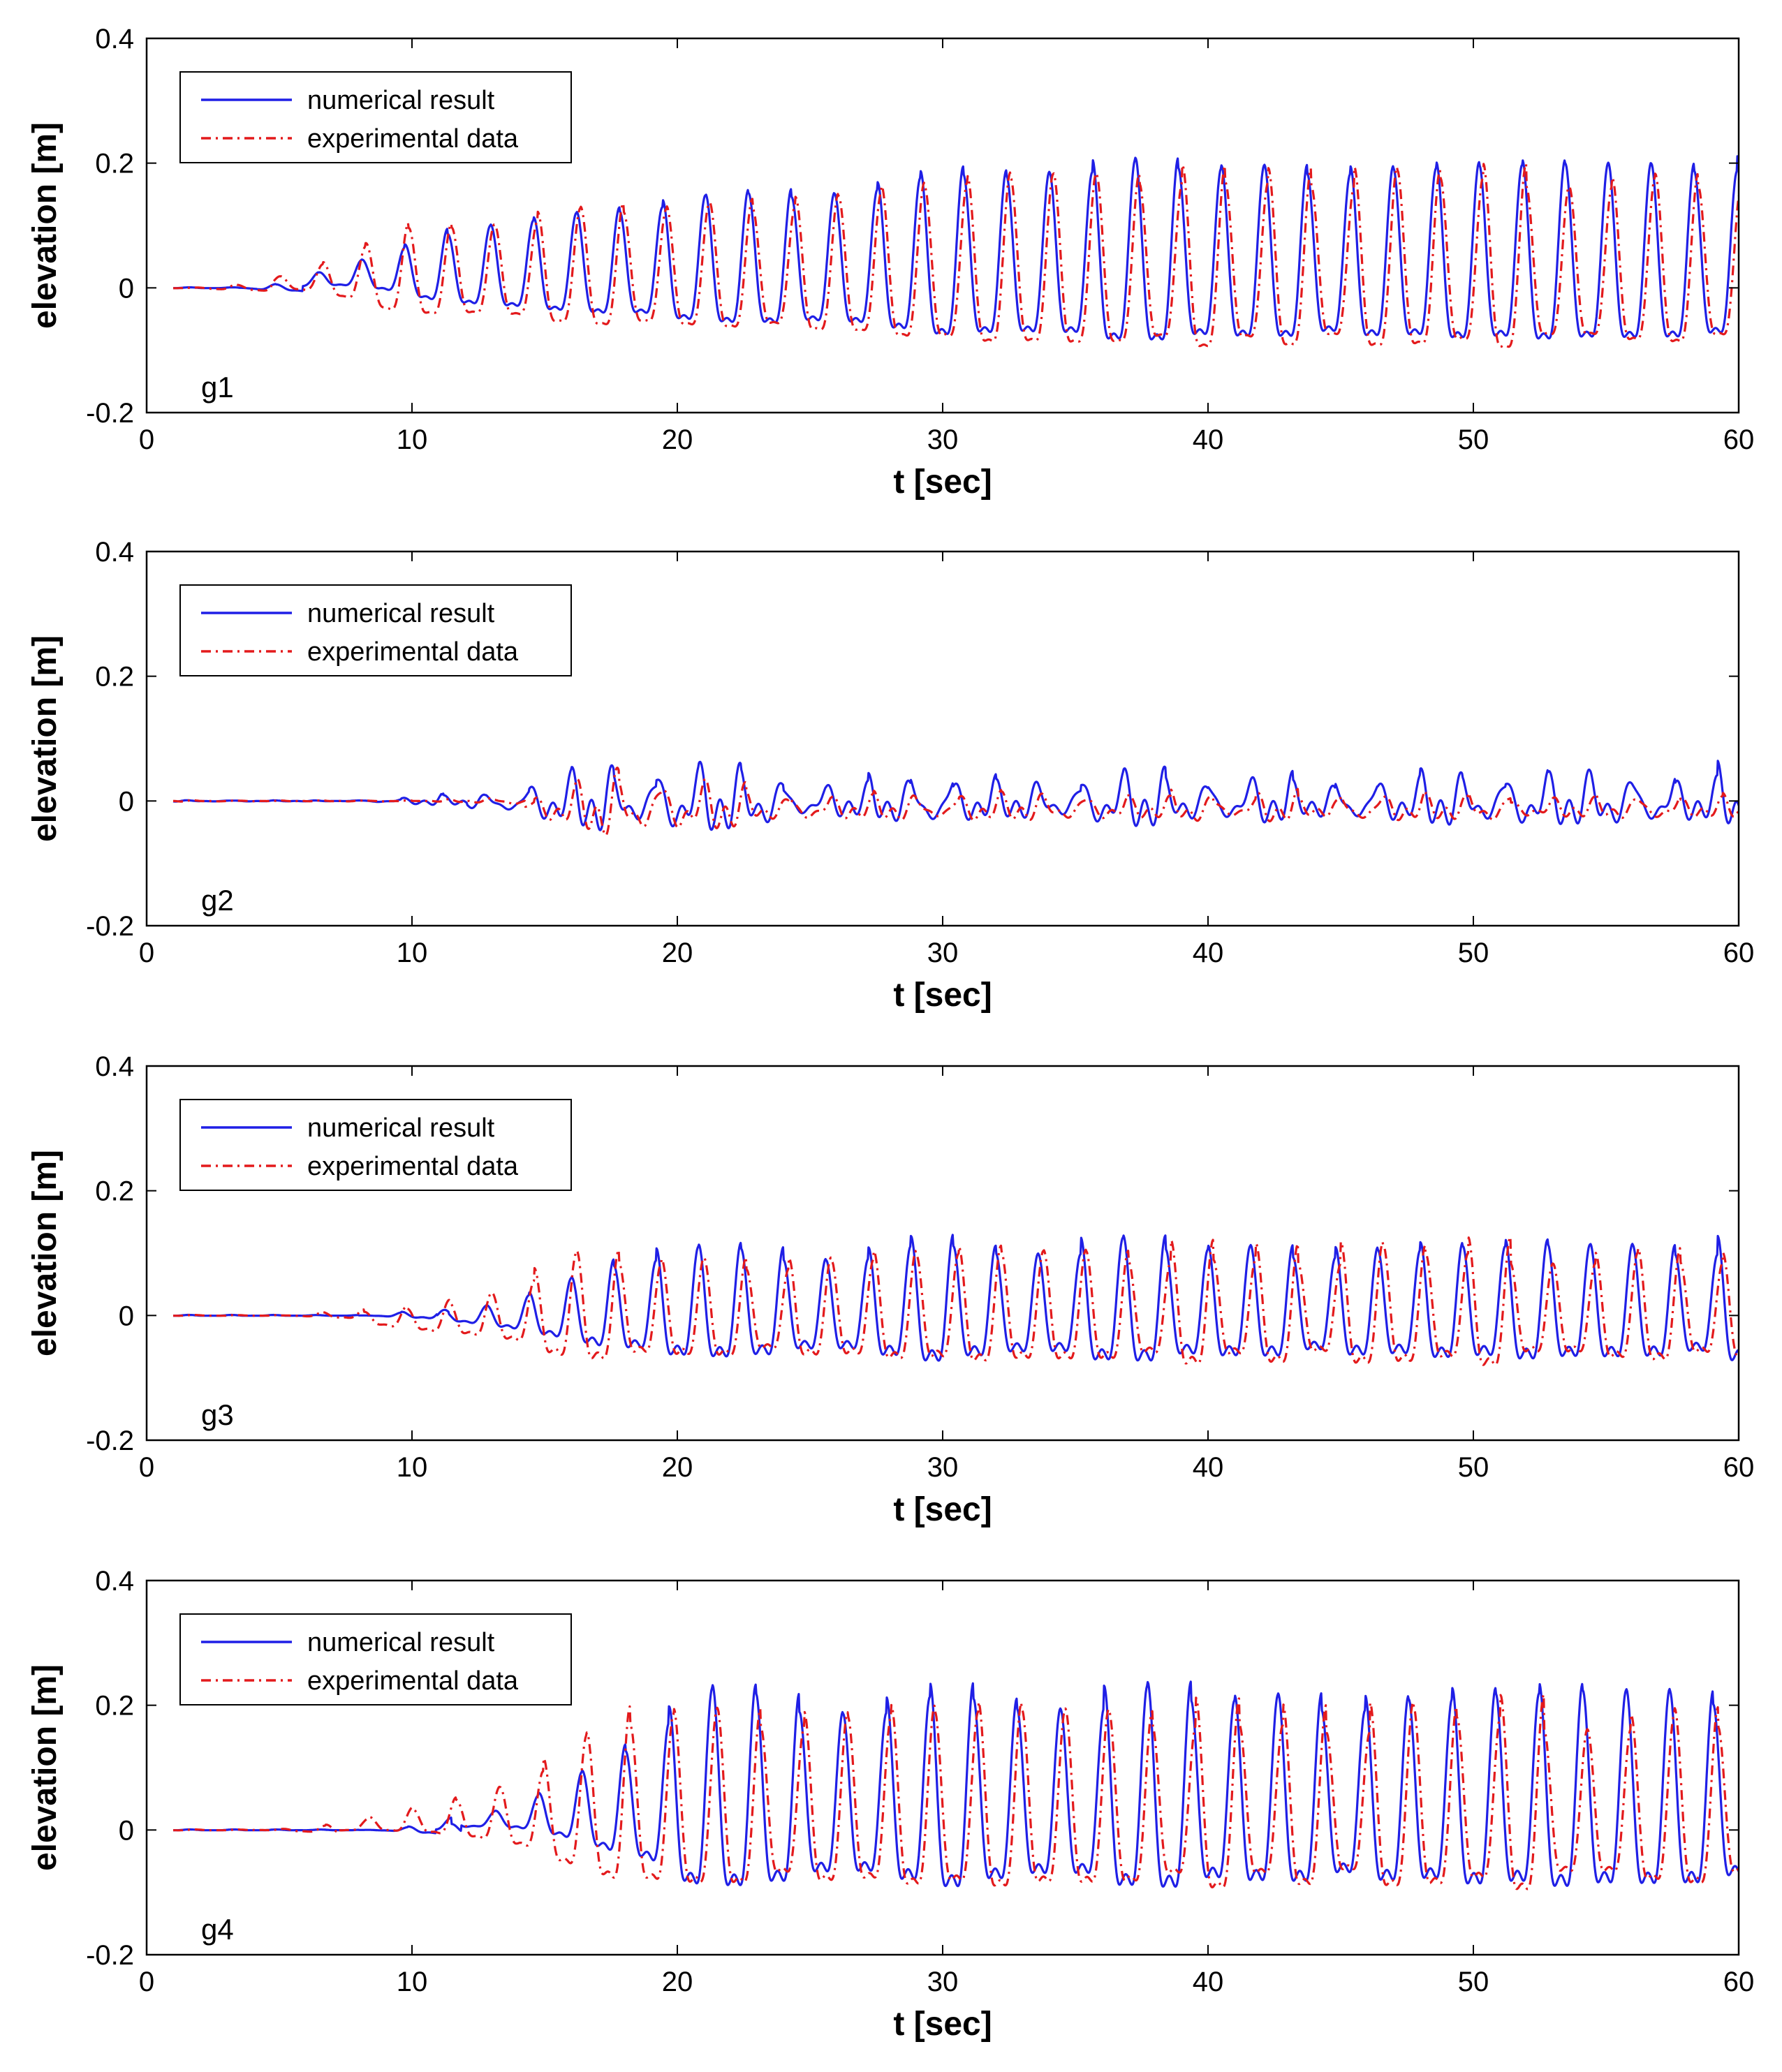  I want to click on panel-label: g4, so click(217, 1929).